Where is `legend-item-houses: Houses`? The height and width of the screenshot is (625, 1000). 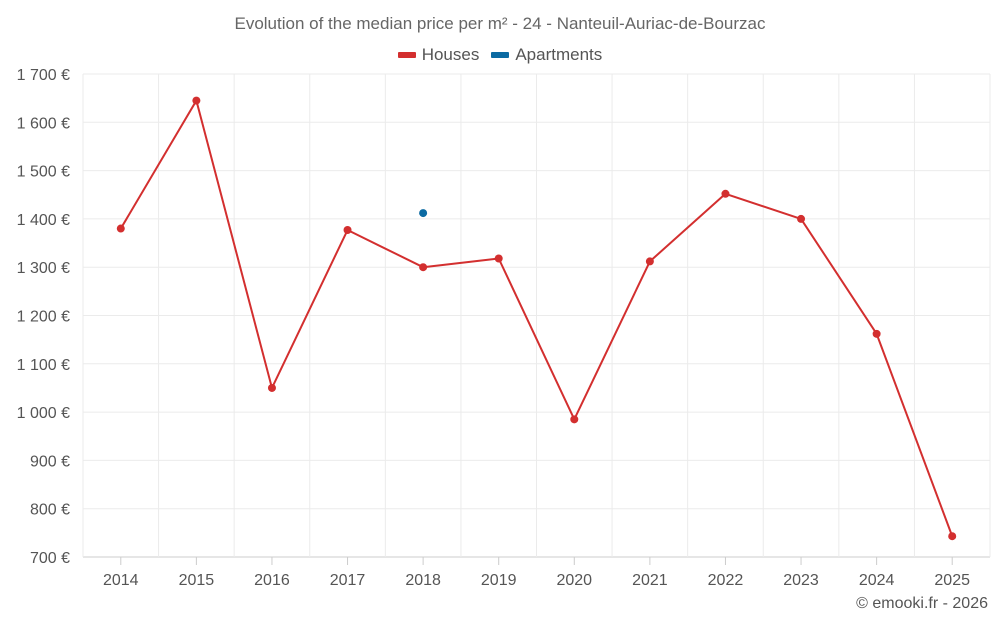 legend-item-houses: Houses is located at coordinates (438, 55).